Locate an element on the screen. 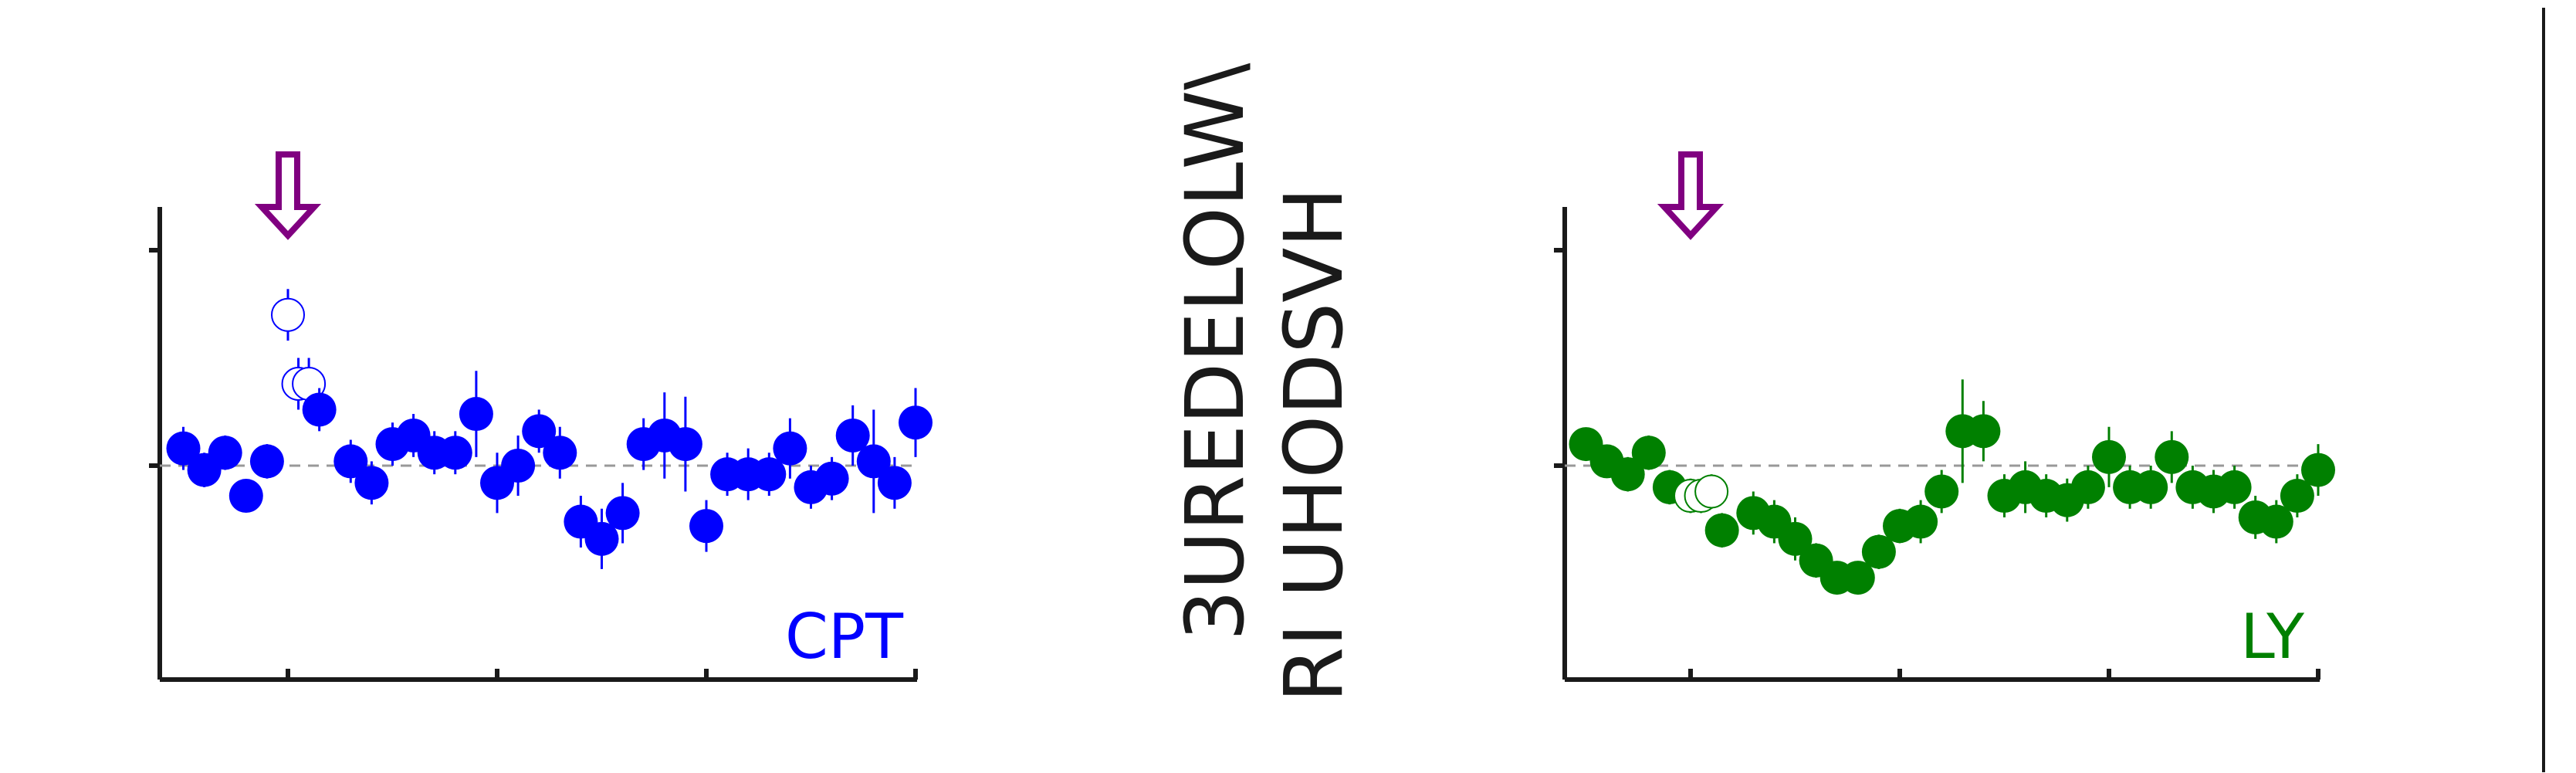  panel-label: CPT is located at coordinates (845, 637).